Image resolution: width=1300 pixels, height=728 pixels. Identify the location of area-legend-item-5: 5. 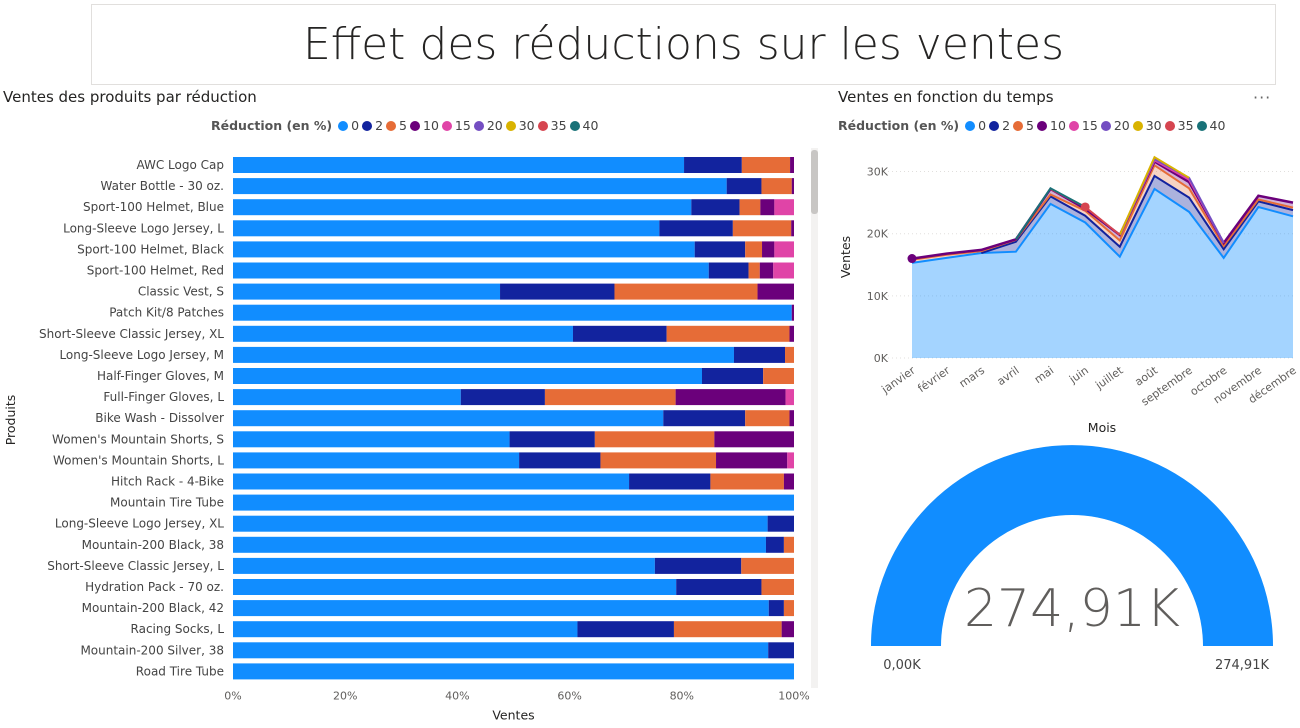
(1023, 125).